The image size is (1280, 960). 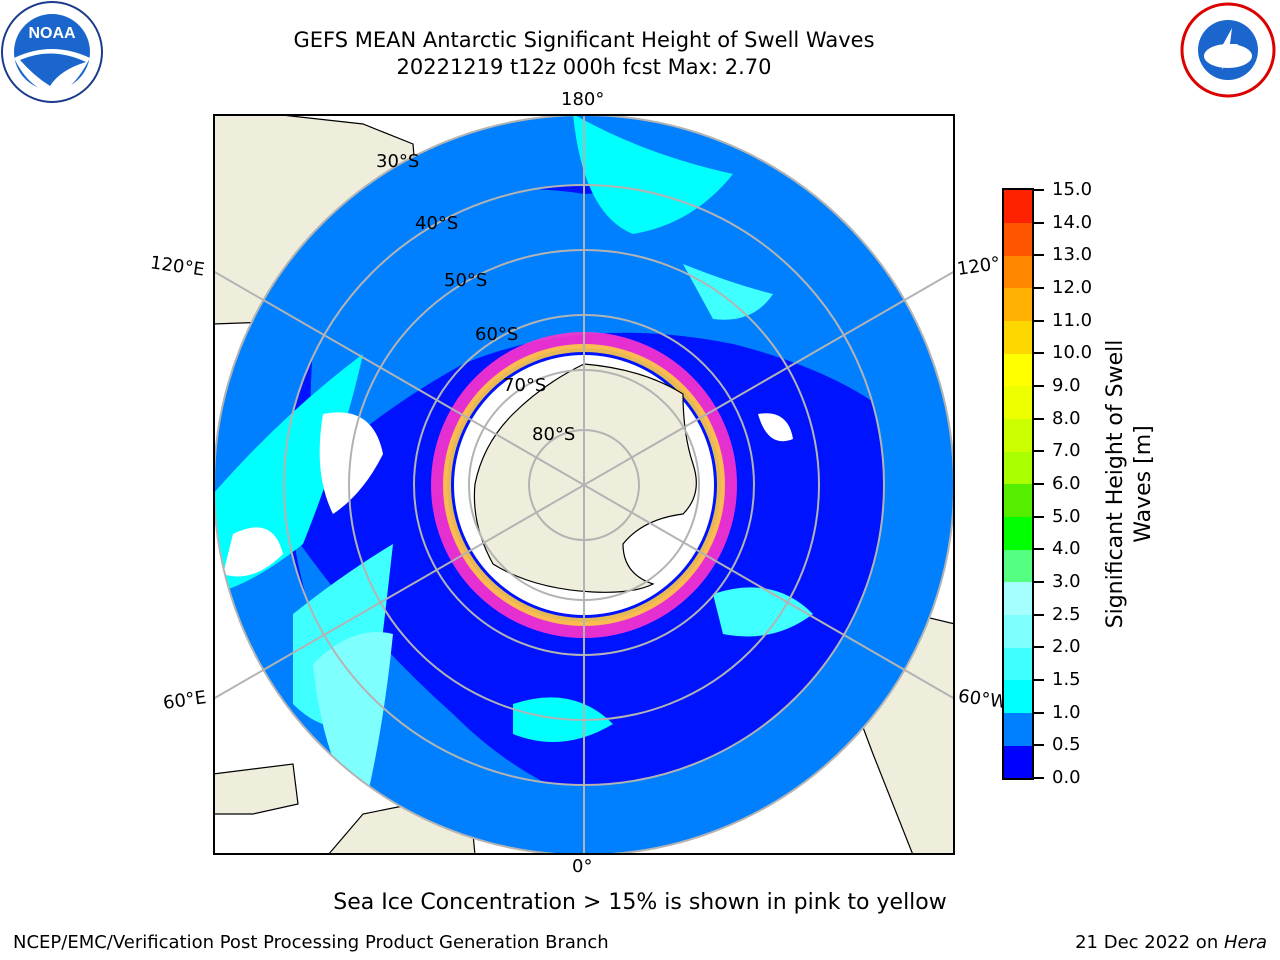 I want to click on lon-label-120e: 120°E, so click(x=177, y=266).